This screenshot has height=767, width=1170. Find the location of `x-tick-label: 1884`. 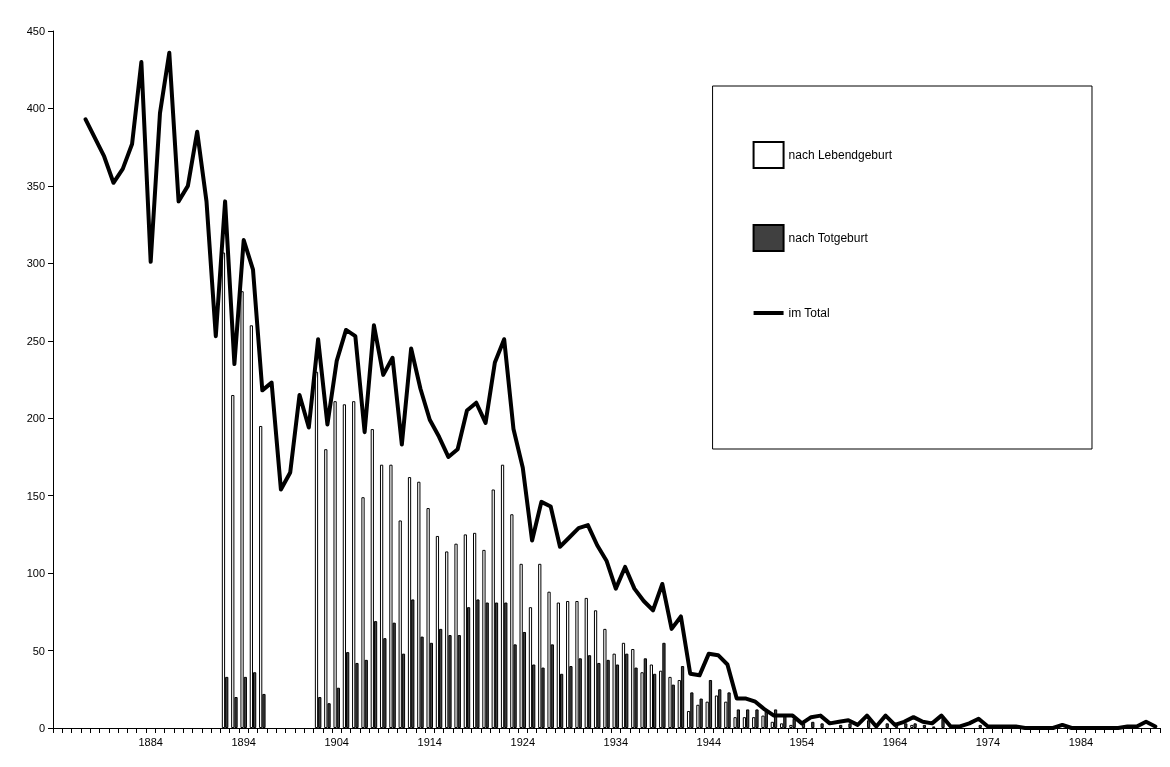

x-tick-label: 1884 is located at coordinates (150, 741).